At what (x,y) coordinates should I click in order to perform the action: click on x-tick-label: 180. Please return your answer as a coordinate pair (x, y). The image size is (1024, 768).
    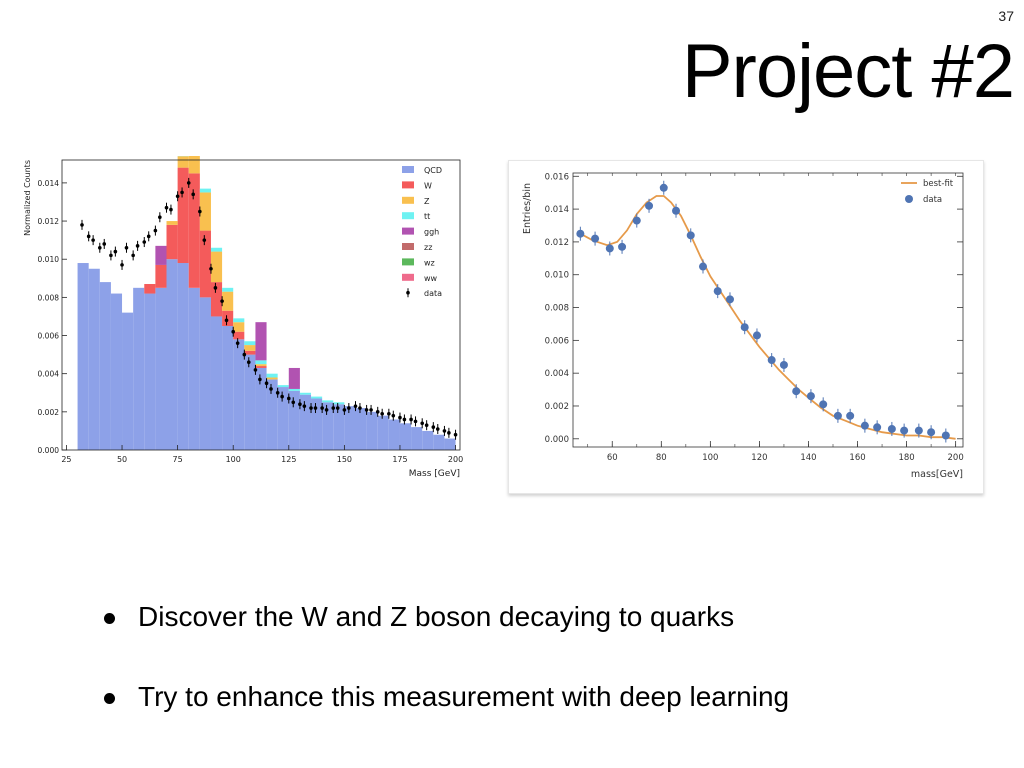
    Looking at the image, I should click on (906, 458).